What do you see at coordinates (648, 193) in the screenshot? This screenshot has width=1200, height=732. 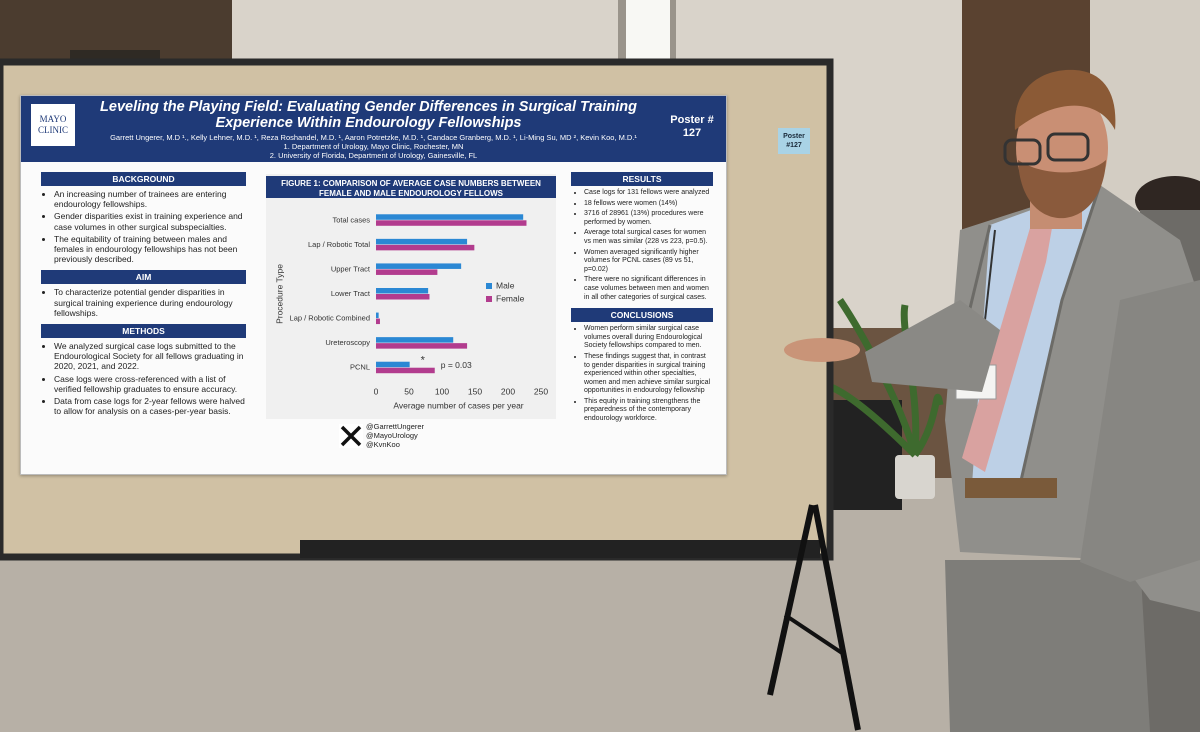 I see `bullet: Case logs for 131 fellows were analyzed` at bounding box center [648, 193].